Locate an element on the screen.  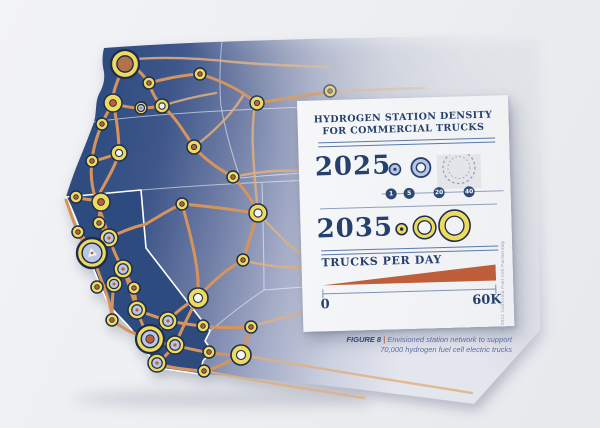
trucks-volume-wedge is located at coordinates (409, 275).